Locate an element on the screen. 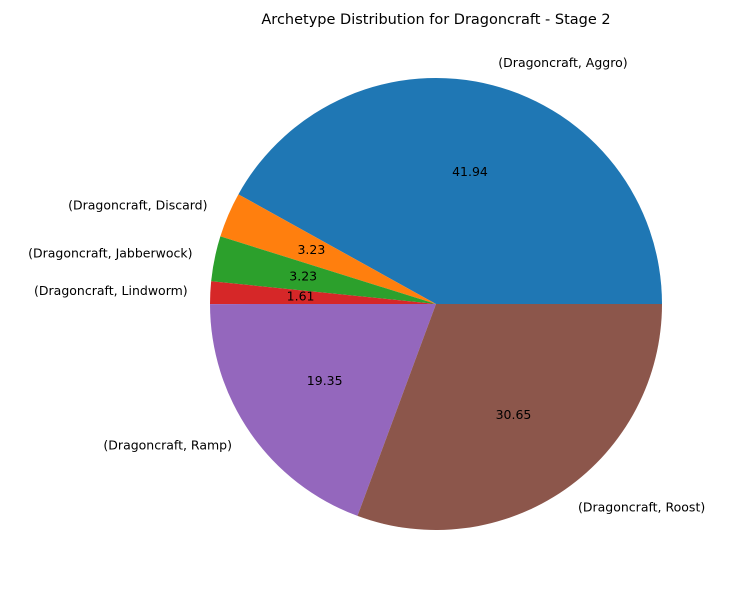 The width and height of the screenshot is (731, 590). slice-label-dragoncraft-discard: (Dragoncraft, Discard) is located at coordinates (137, 205).